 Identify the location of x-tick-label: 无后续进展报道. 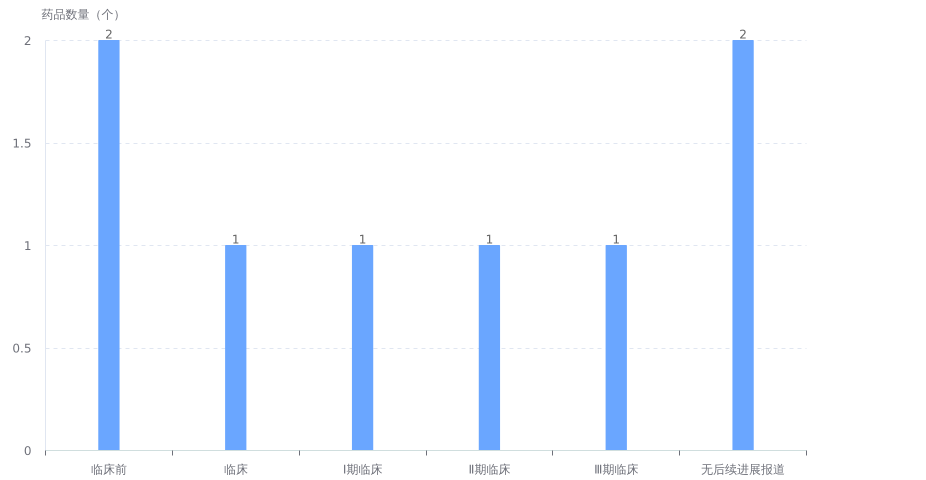
(743, 469).